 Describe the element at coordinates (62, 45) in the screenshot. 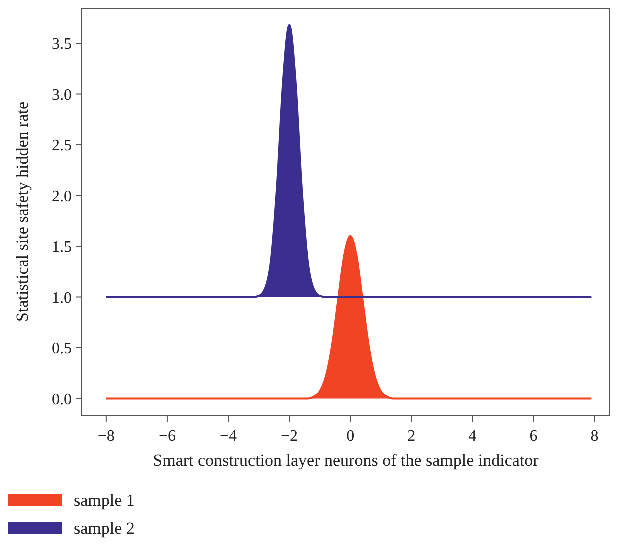

I see `y-tick-label: 3.5` at that location.